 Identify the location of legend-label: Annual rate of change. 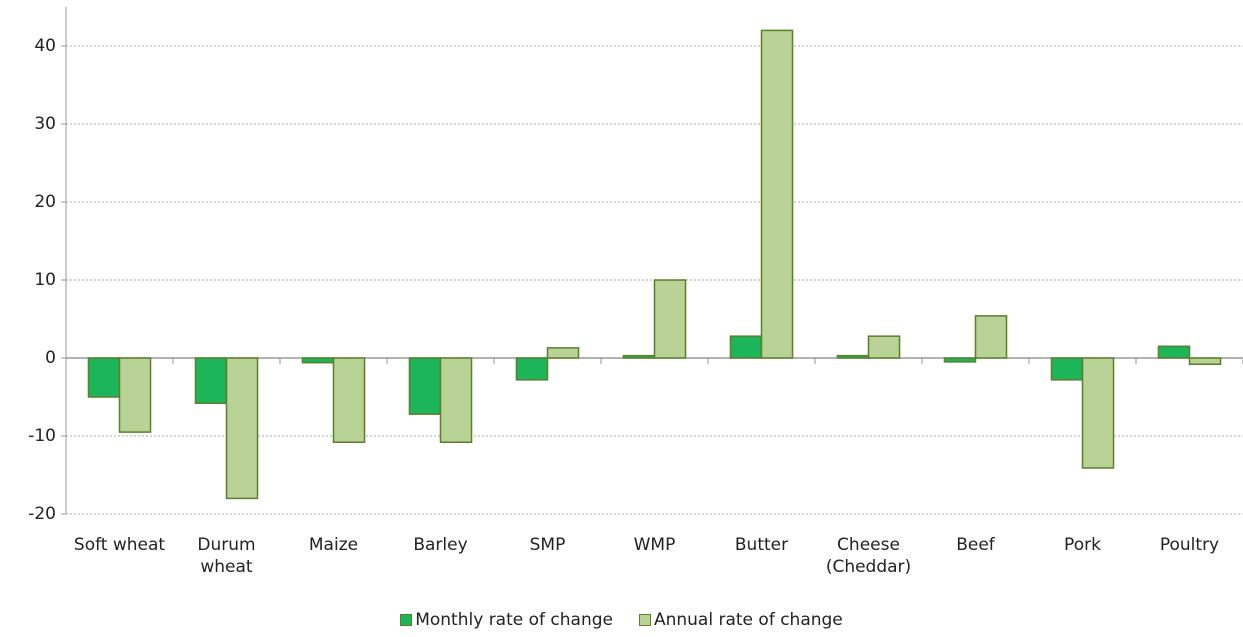
(748, 620).